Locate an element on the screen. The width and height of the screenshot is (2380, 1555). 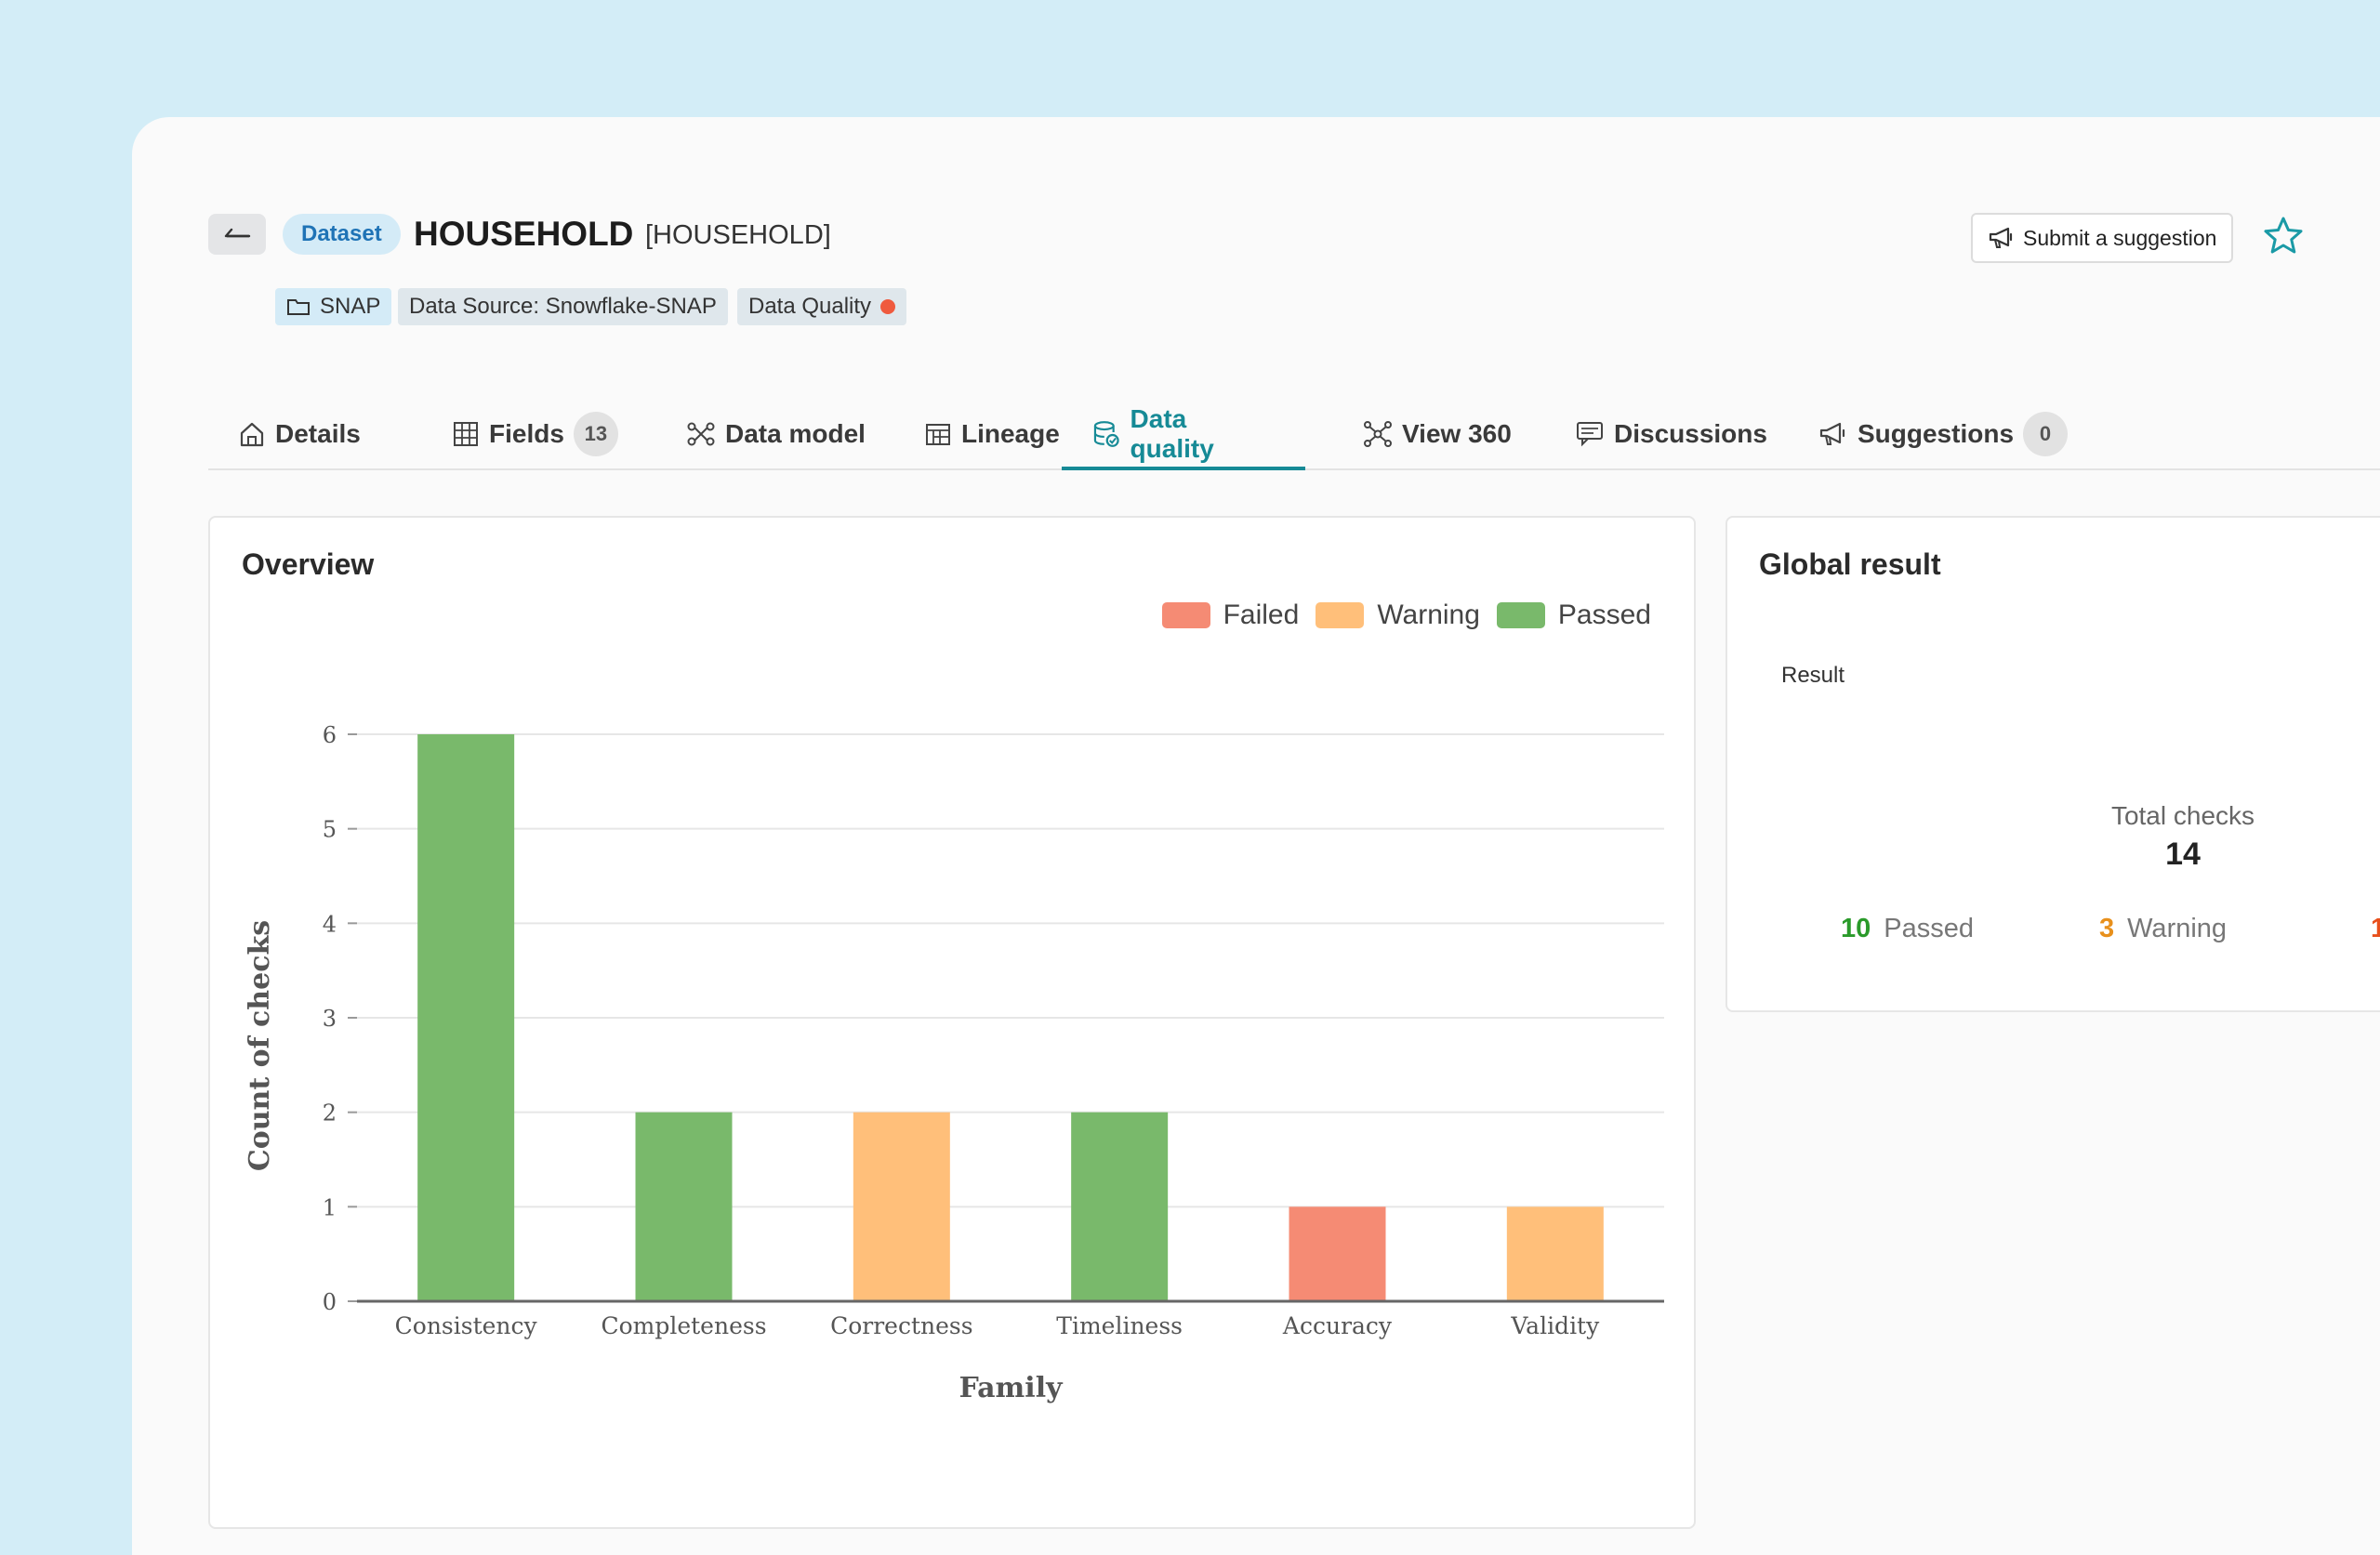
tab-data-model-label: Data model is located at coordinates (795, 433).